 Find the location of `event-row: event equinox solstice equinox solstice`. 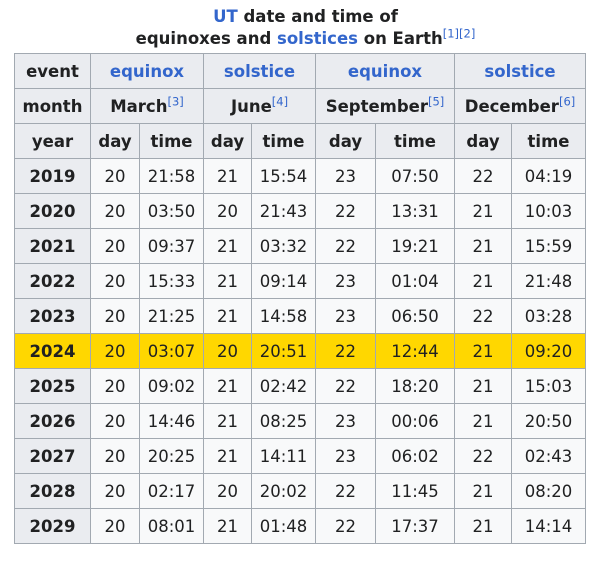

event-row: event equinox solstice equinox solstice is located at coordinates (300, 71).